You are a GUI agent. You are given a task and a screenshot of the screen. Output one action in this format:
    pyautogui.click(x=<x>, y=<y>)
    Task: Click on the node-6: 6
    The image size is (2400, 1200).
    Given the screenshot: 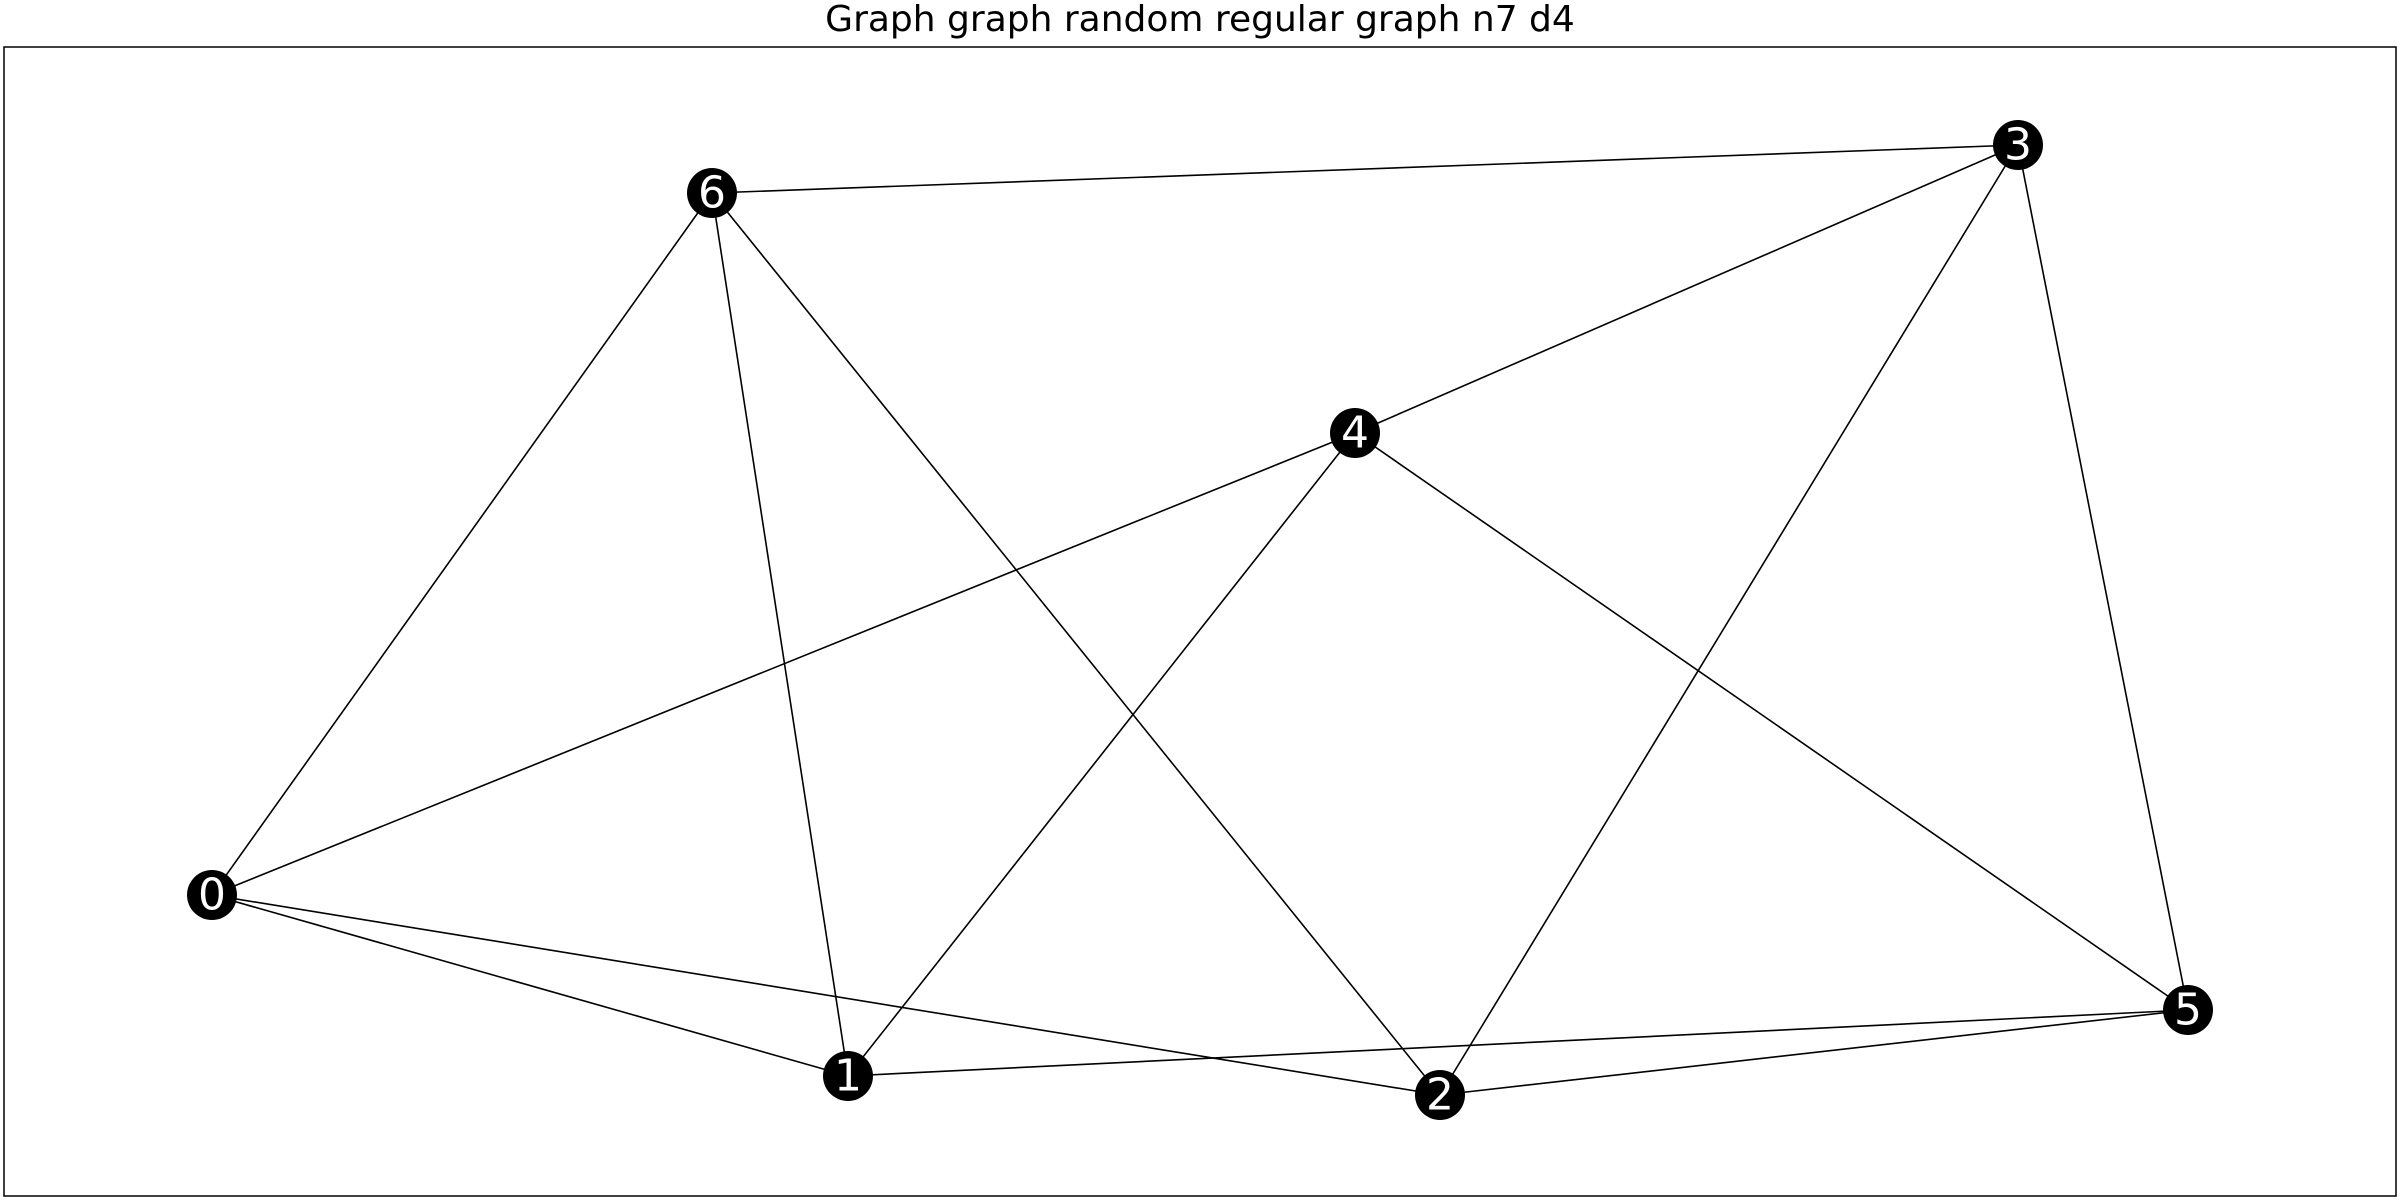 What is the action you would take?
    pyautogui.click(x=712, y=193)
    